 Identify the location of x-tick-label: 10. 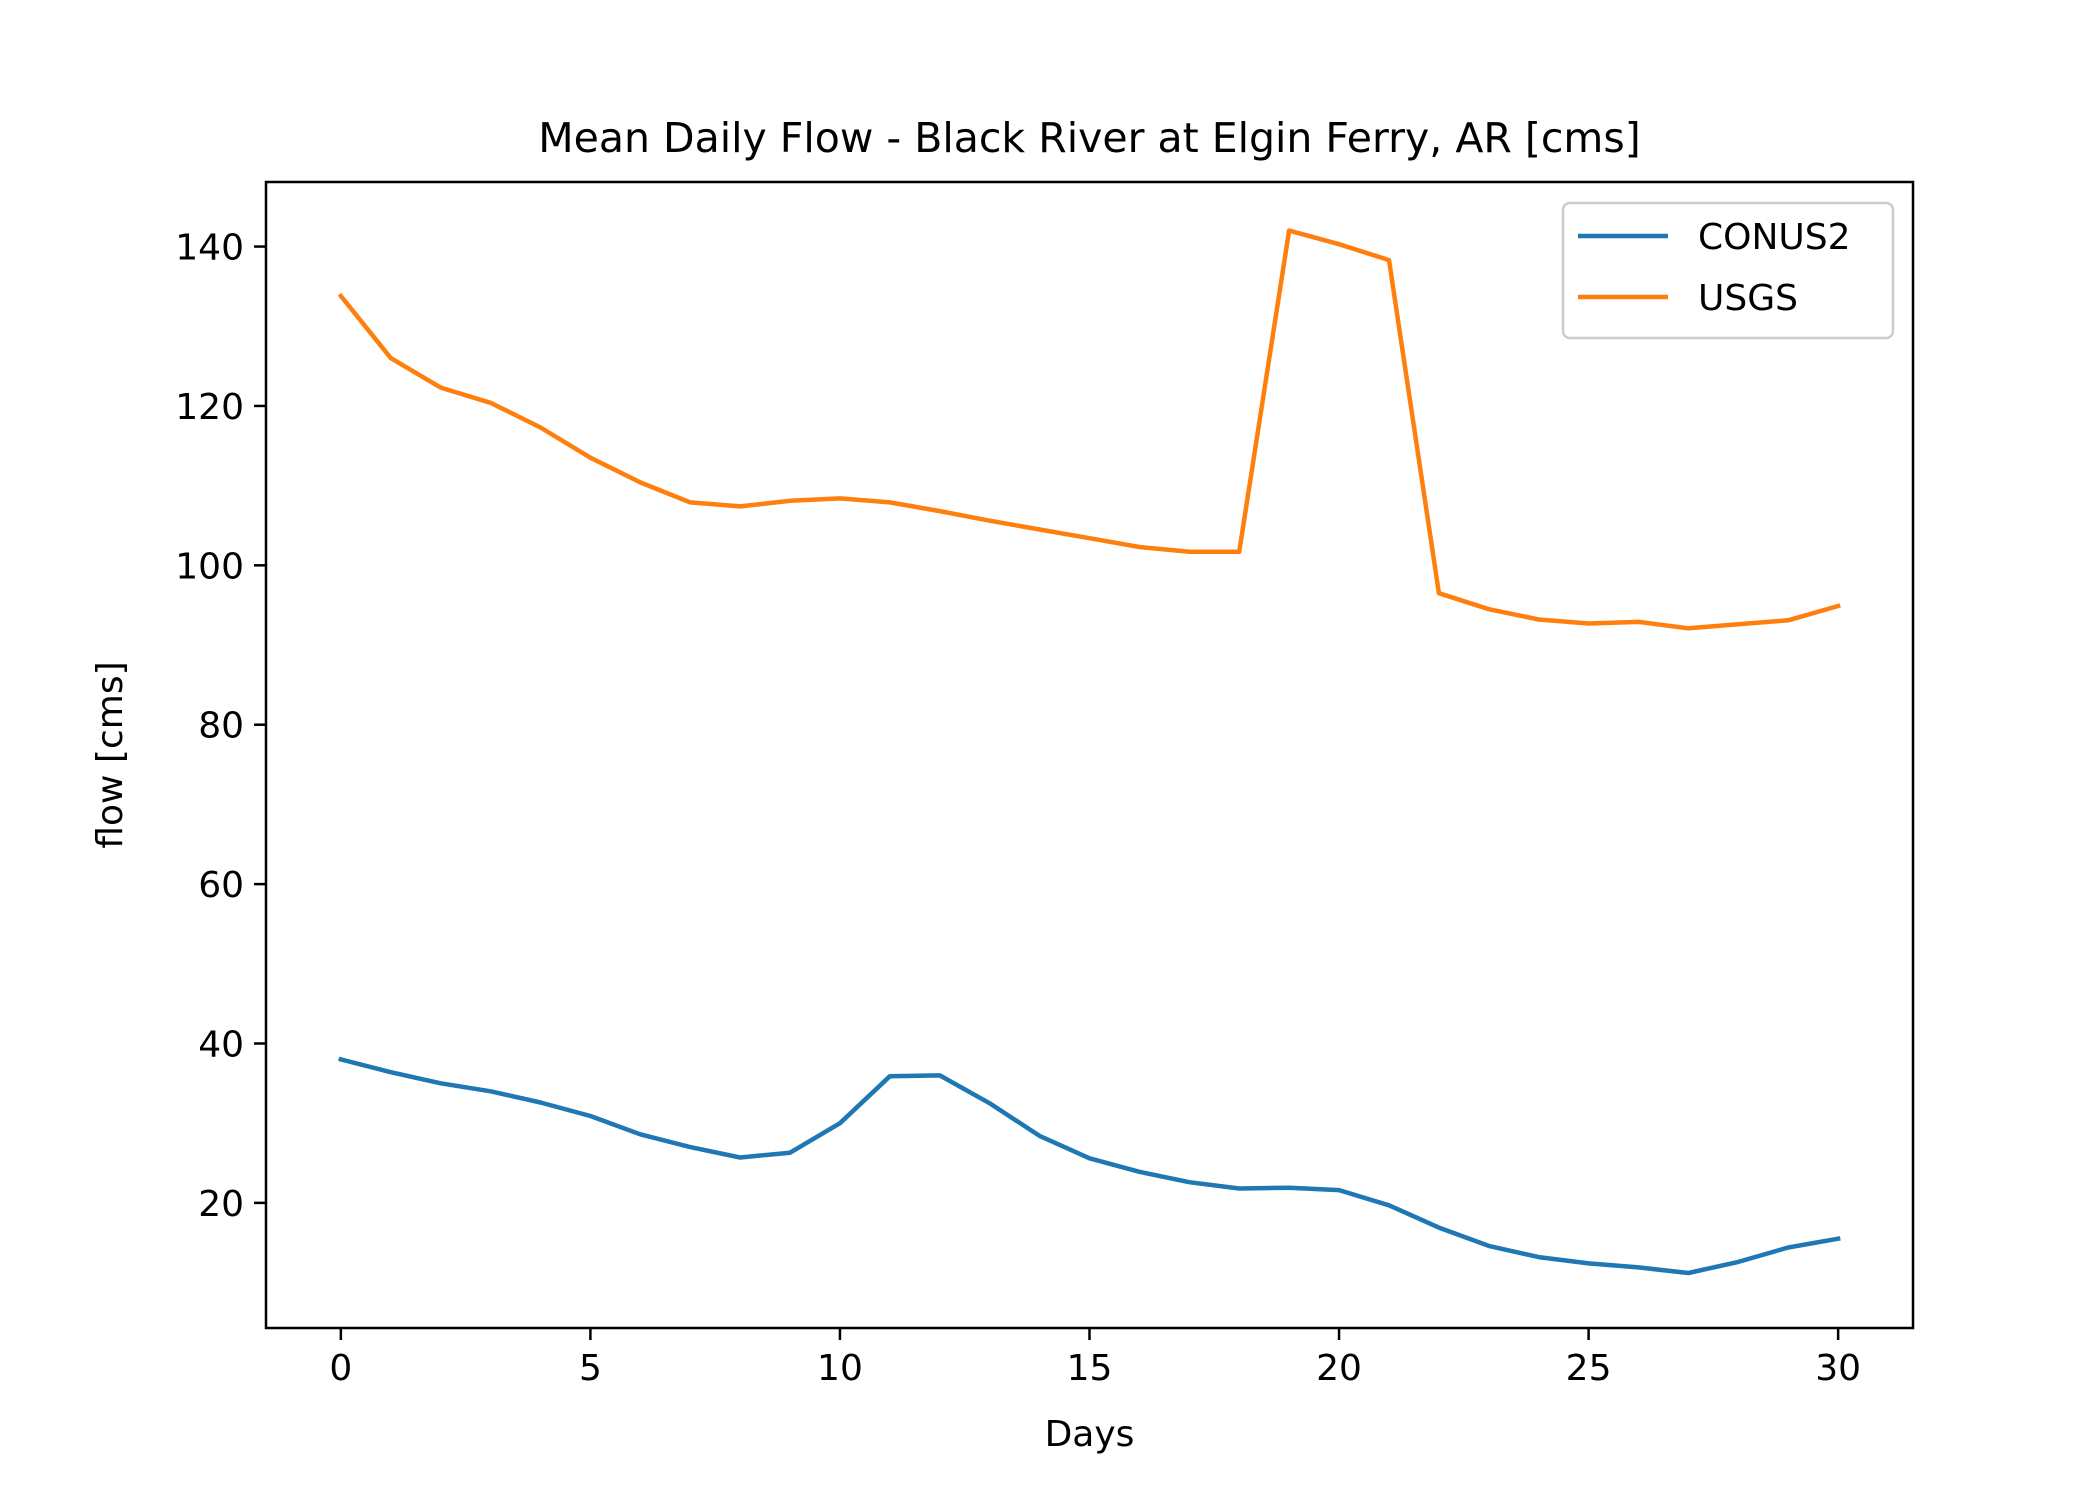
(840, 1368).